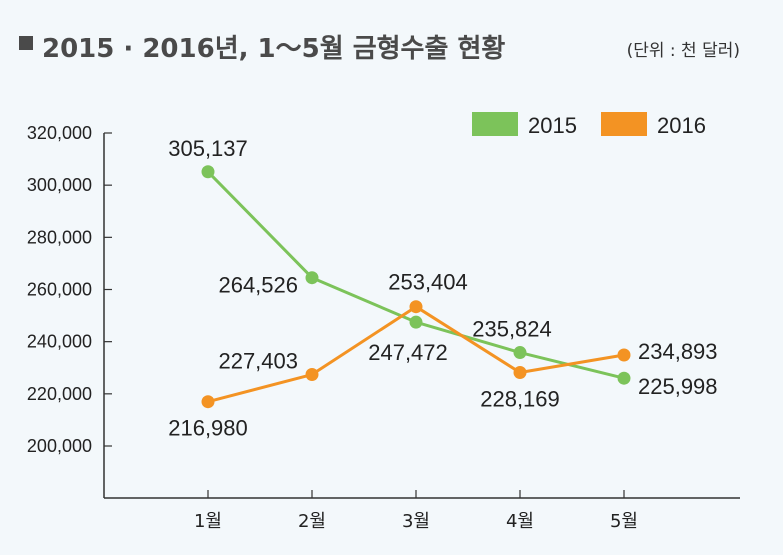  Describe the element at coordinates (26, 43) in the screenshot. I see `title-square-icon` at that location.